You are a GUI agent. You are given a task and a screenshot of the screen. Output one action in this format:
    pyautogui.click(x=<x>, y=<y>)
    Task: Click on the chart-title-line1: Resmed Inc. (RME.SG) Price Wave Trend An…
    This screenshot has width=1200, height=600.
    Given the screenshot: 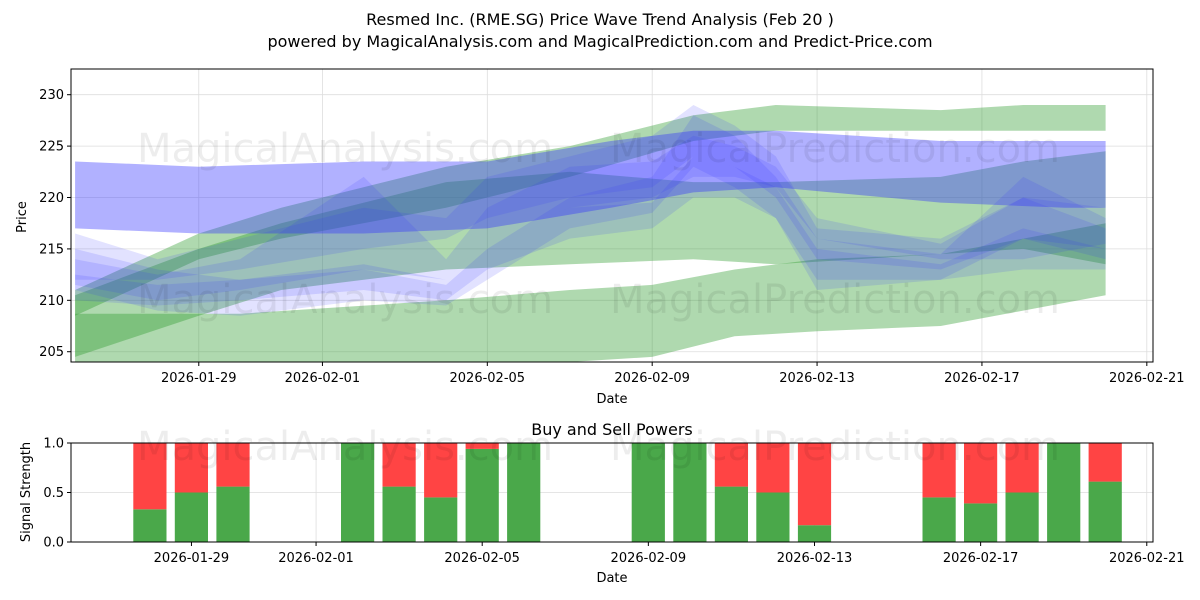 What is the action you would take?
    pyautogui.click(x=600, y=19)
    